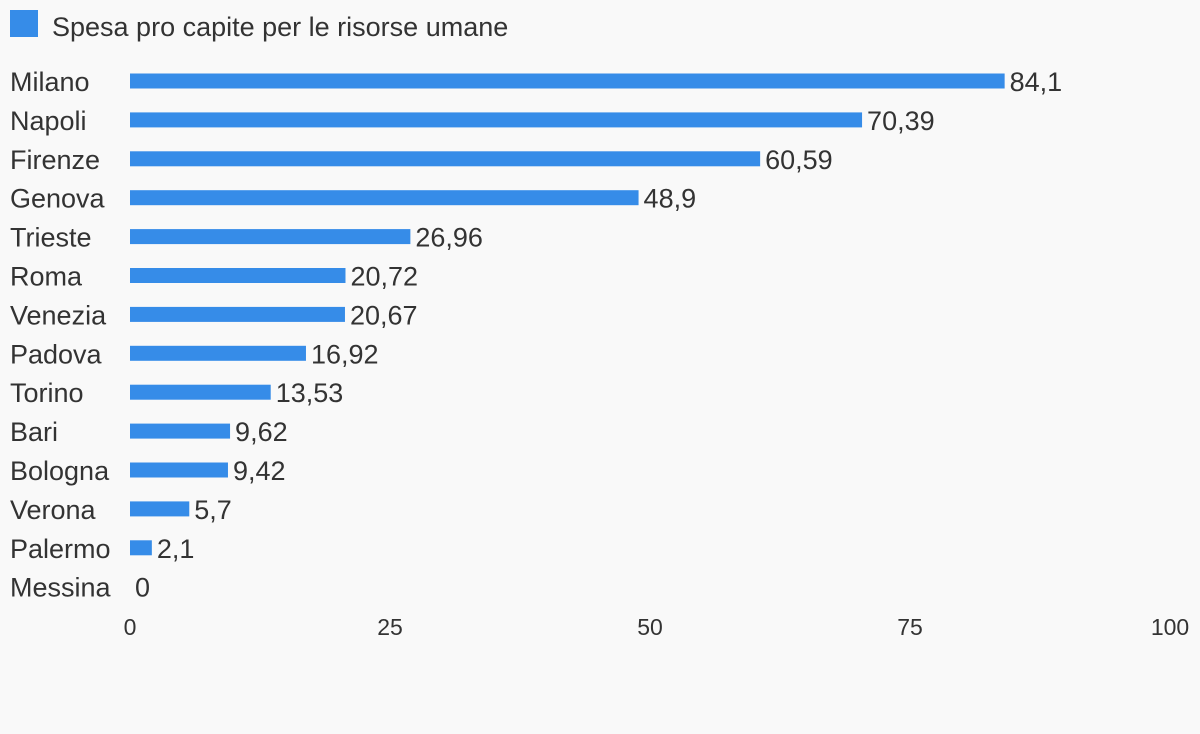 The width and height of the screenshot is (1200, 734). What do you see at coordinates (259, 471) in the screenshot?
I see `value-label: 9,42` at bounding box center [259, 471].